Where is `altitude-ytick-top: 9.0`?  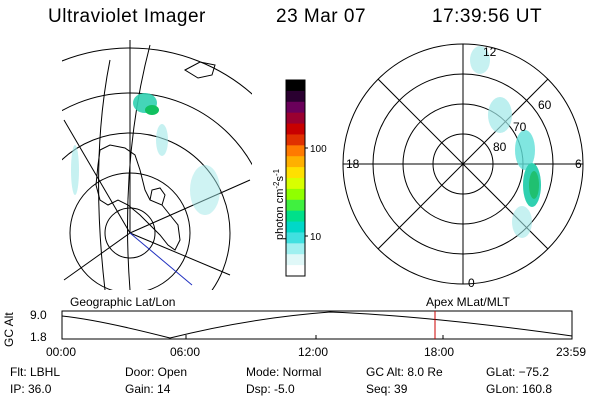
altitude-ytick-top: 9.0 is located at coordinates (38, 315).